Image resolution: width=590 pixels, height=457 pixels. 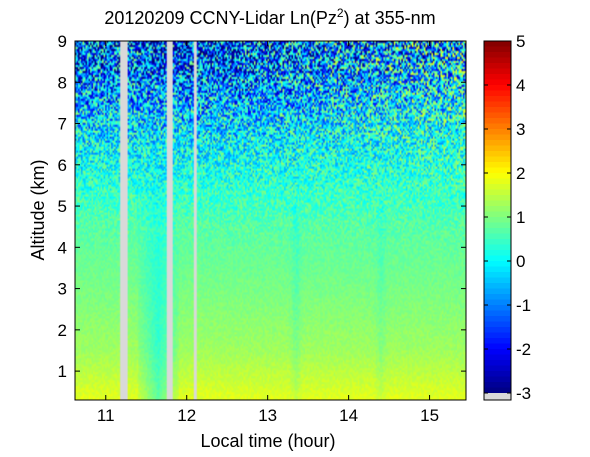 I want to click on x-tick-label: 12, so click(x=186, y=415).